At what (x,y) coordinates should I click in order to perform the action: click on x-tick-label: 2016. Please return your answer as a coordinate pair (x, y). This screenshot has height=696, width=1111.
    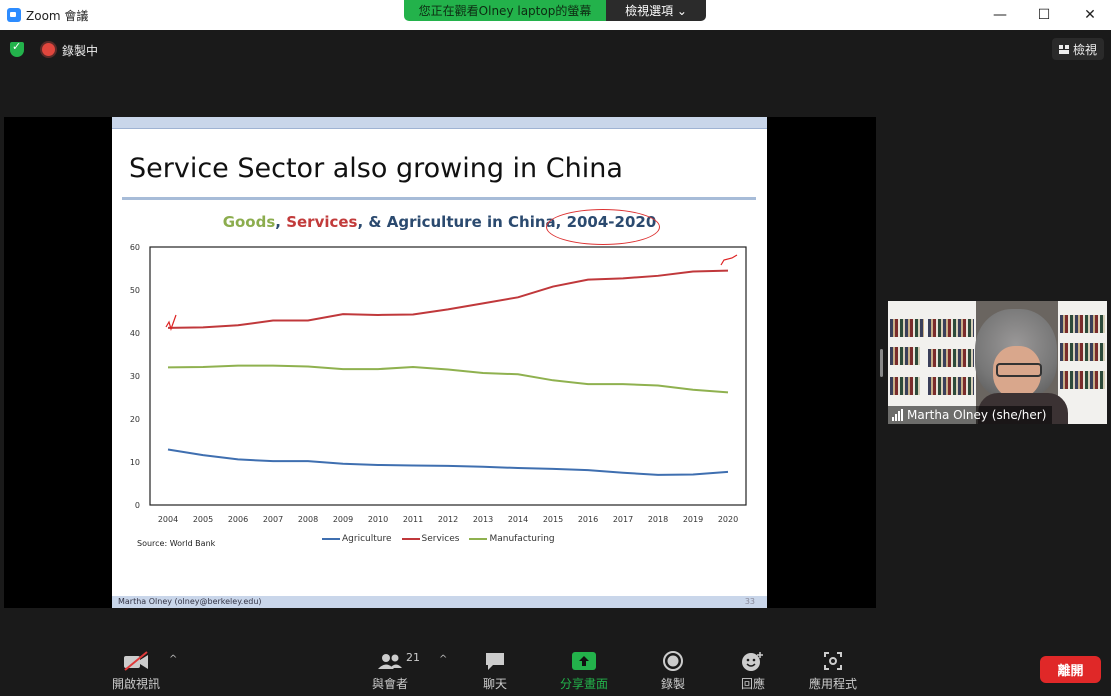
    Looking at the image, I should click on (588, 519).